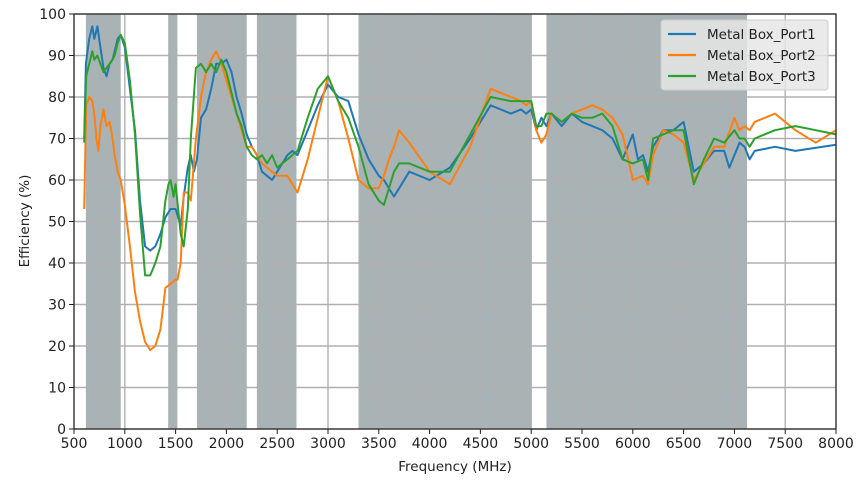  I want to click on y-axis-ticks: 0 10 20 30 40 50 60 70 80 90 100, so click(56, 222).